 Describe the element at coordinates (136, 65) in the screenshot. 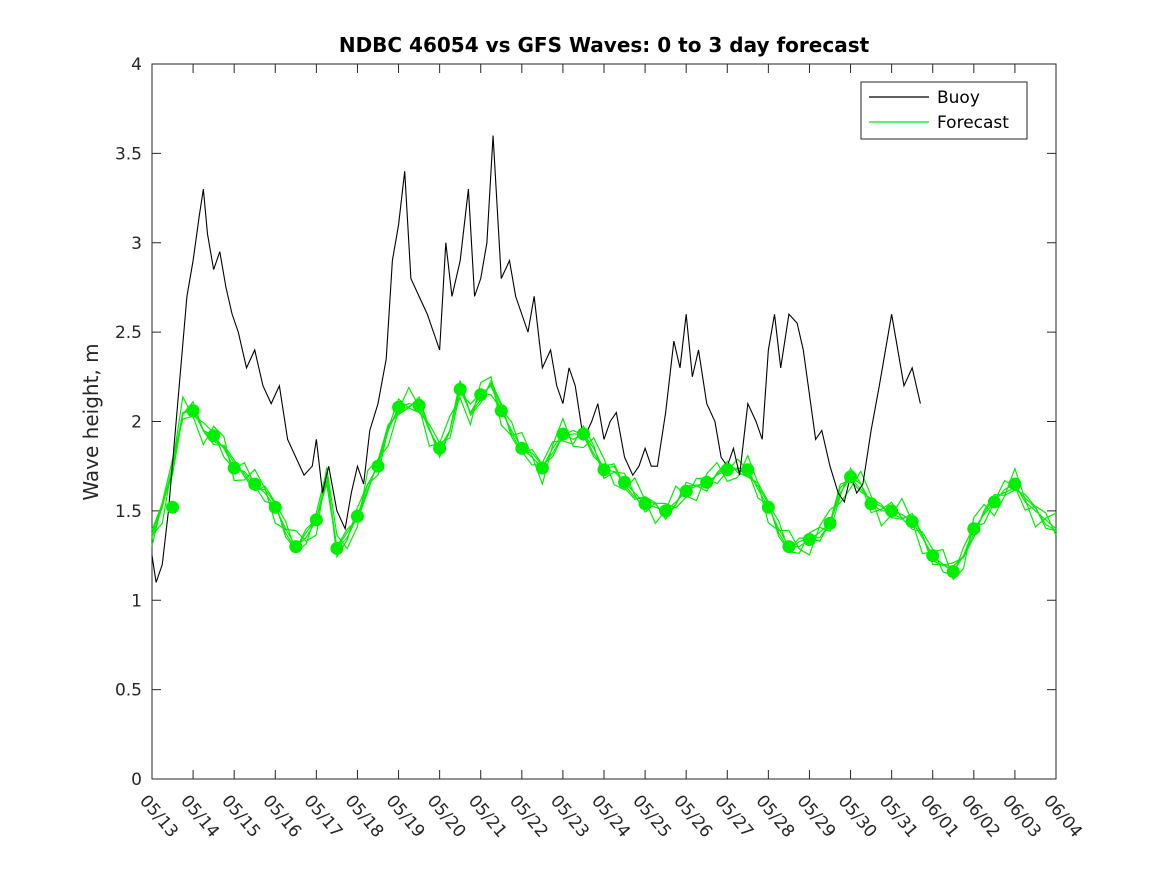

I see `y-tick-label: 4` at that location.